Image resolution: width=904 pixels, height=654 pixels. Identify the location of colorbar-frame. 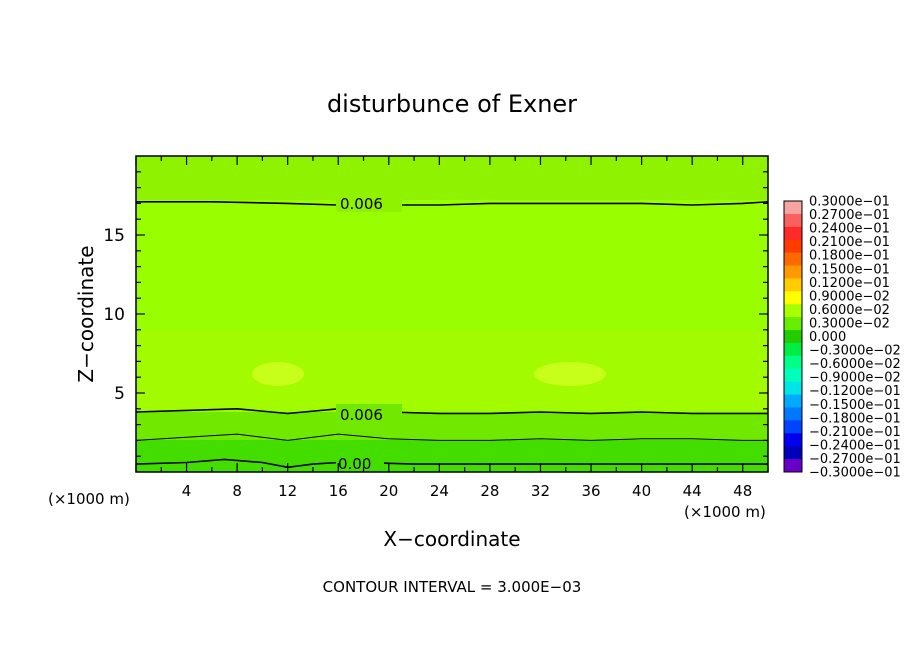
(793, 336).